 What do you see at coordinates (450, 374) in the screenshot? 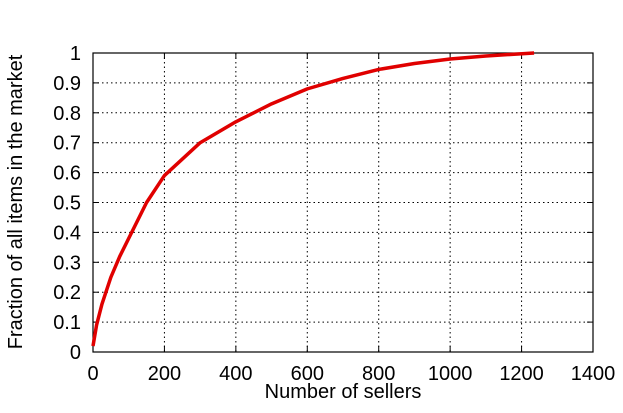
I see `x-tick-label: 1000` at bounding box center [450, 374].